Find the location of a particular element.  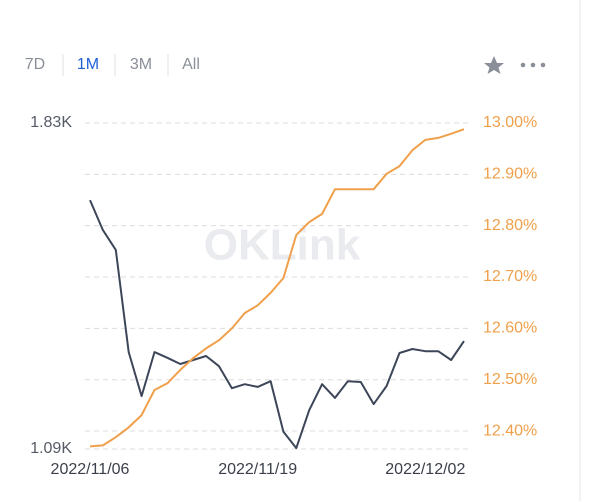

favorite-icon is located at coordinates (494, 65).